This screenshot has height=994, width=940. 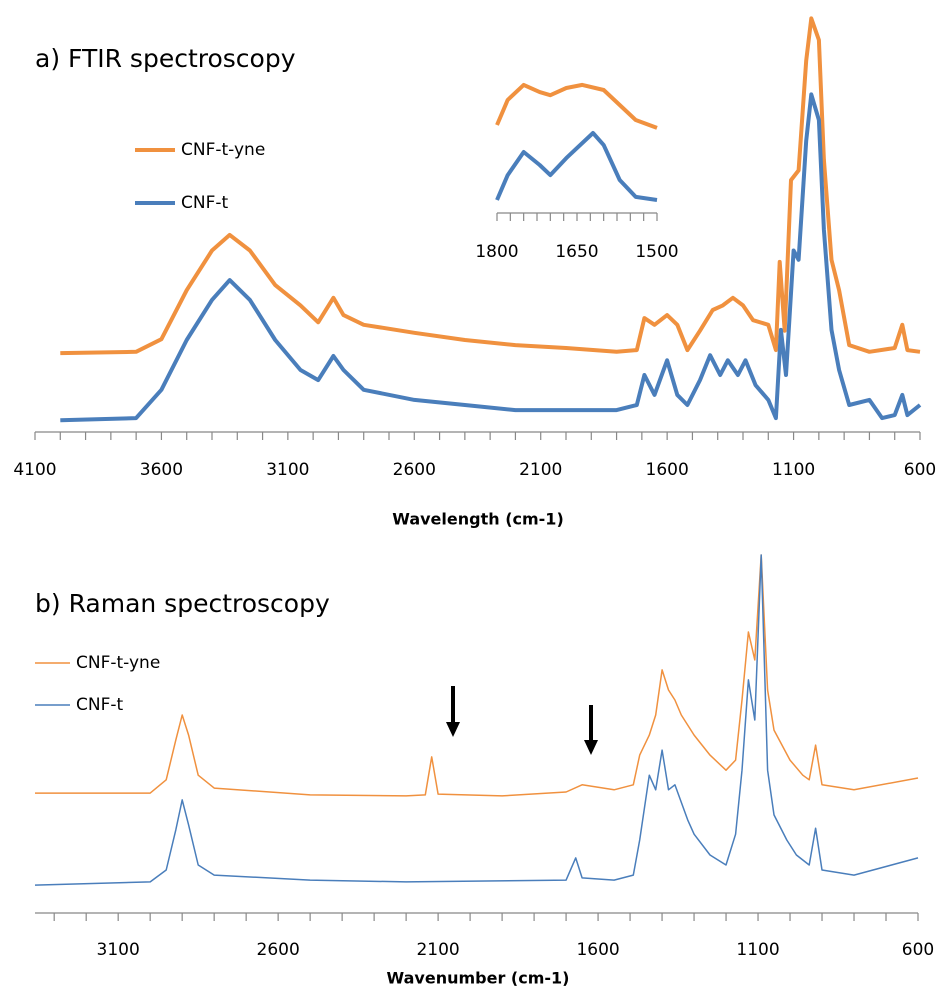 I want to click on x-tick-label: 1500, so click(x=656, y=252).